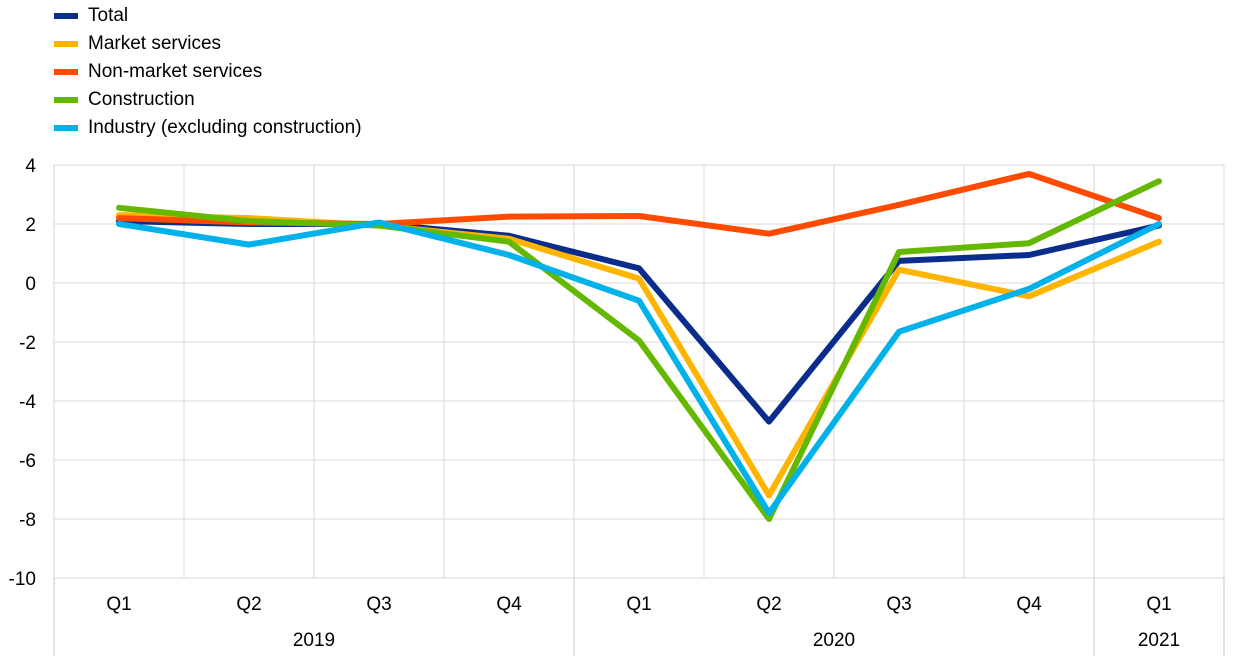 This screenshot has height=656, width=1240. I want to click on year-label: 2019, so click(314, 640).